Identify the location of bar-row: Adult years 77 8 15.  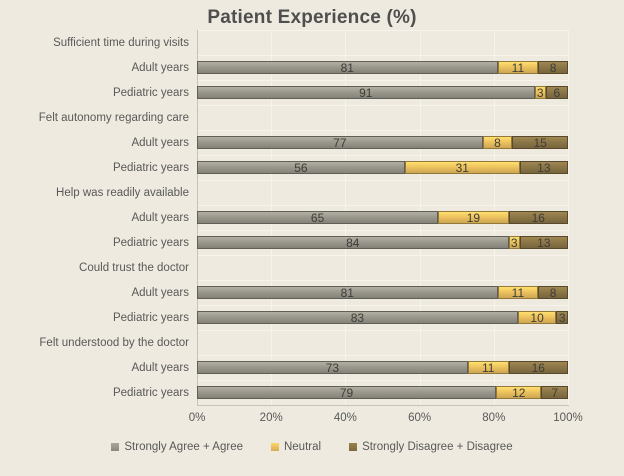
(312, 142).